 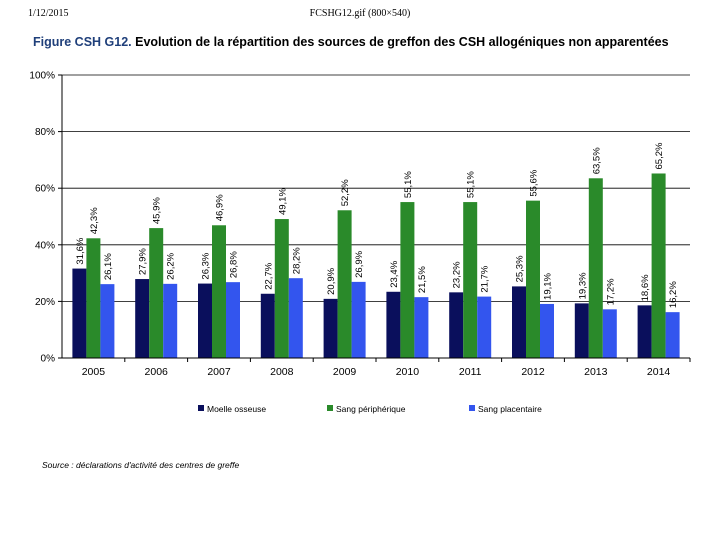 I want to click on legend-label: Sang placentaire, so click(x=510, y=409).